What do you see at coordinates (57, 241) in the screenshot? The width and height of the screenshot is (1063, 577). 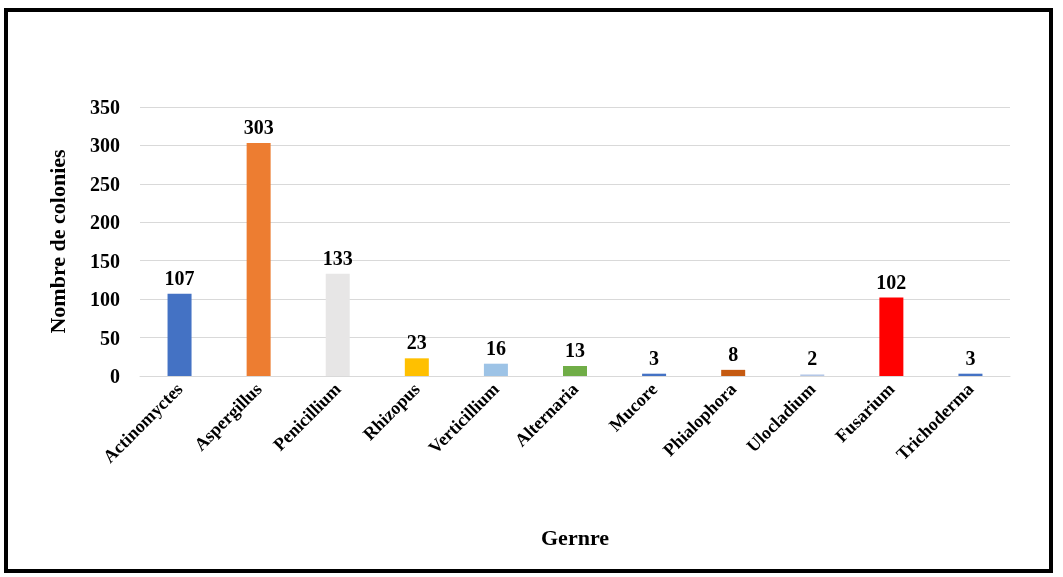 I see `y-axis-title: Nombre de colonies` at bounding box center [57, 241].